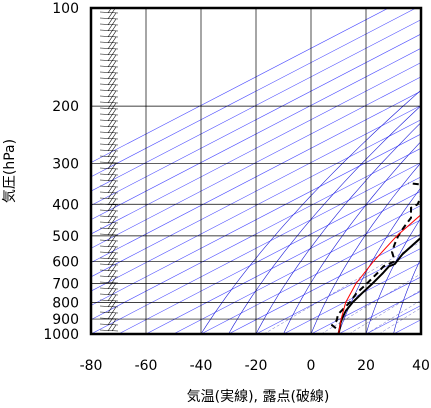  I want to click on y-tick-label: 800, so click(65, 303).